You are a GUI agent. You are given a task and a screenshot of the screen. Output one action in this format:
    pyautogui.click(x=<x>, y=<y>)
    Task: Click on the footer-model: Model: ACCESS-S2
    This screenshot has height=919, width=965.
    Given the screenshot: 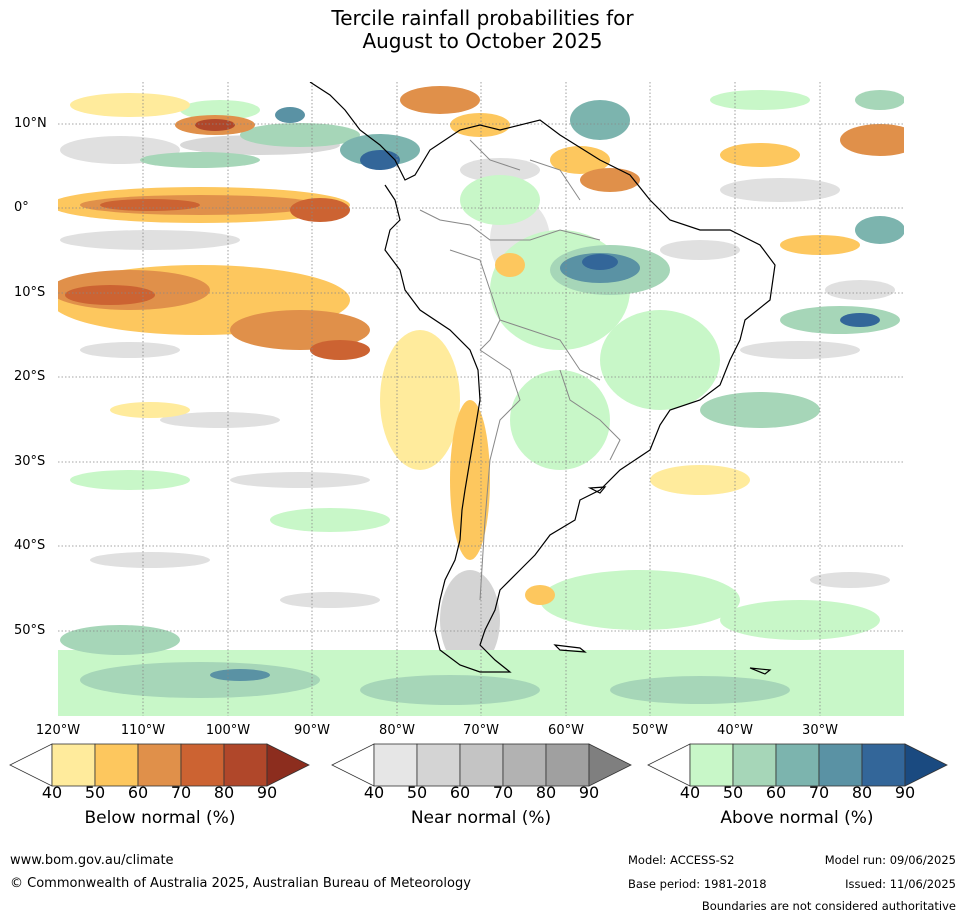 What is the action you would take?
    pyautogui.click(x=681, y=860)
    